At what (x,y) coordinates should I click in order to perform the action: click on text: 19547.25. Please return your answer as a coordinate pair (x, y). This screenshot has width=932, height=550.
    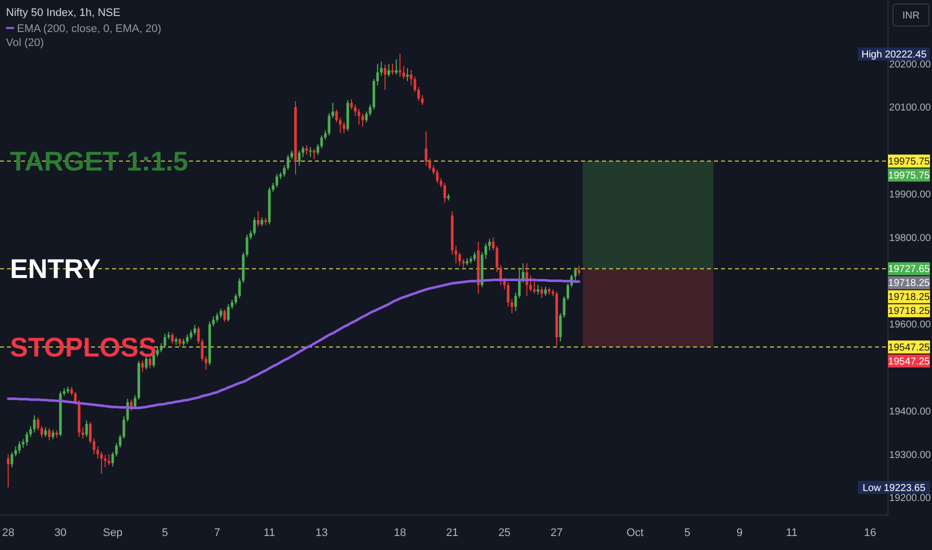
    Looking at the image, I should click on (909, 348).